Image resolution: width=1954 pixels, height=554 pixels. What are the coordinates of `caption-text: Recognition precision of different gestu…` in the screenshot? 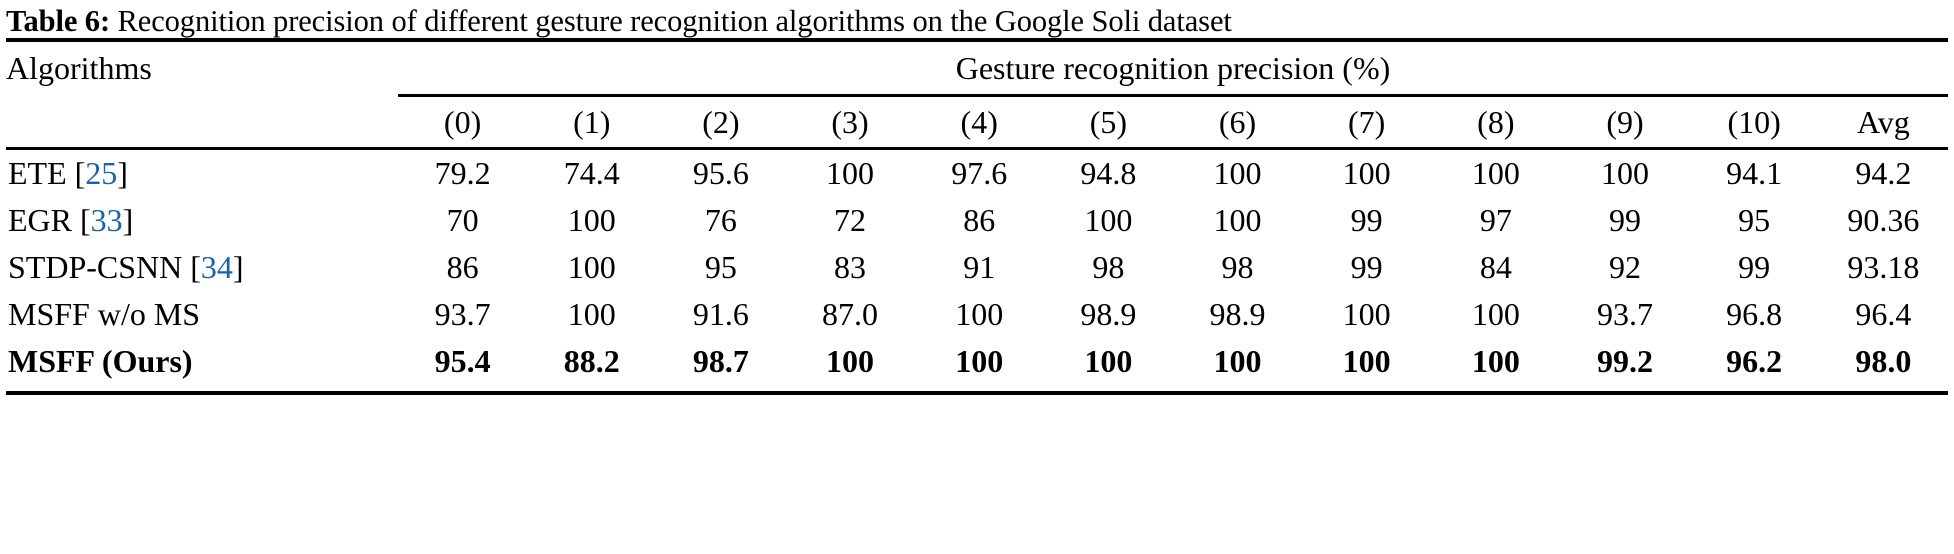 It's located at (671, 21).